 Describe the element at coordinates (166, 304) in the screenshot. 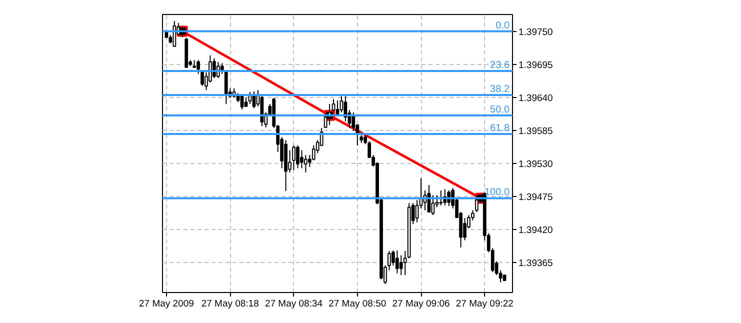

I see `x-tick-label: 27 May 2009` at that location.